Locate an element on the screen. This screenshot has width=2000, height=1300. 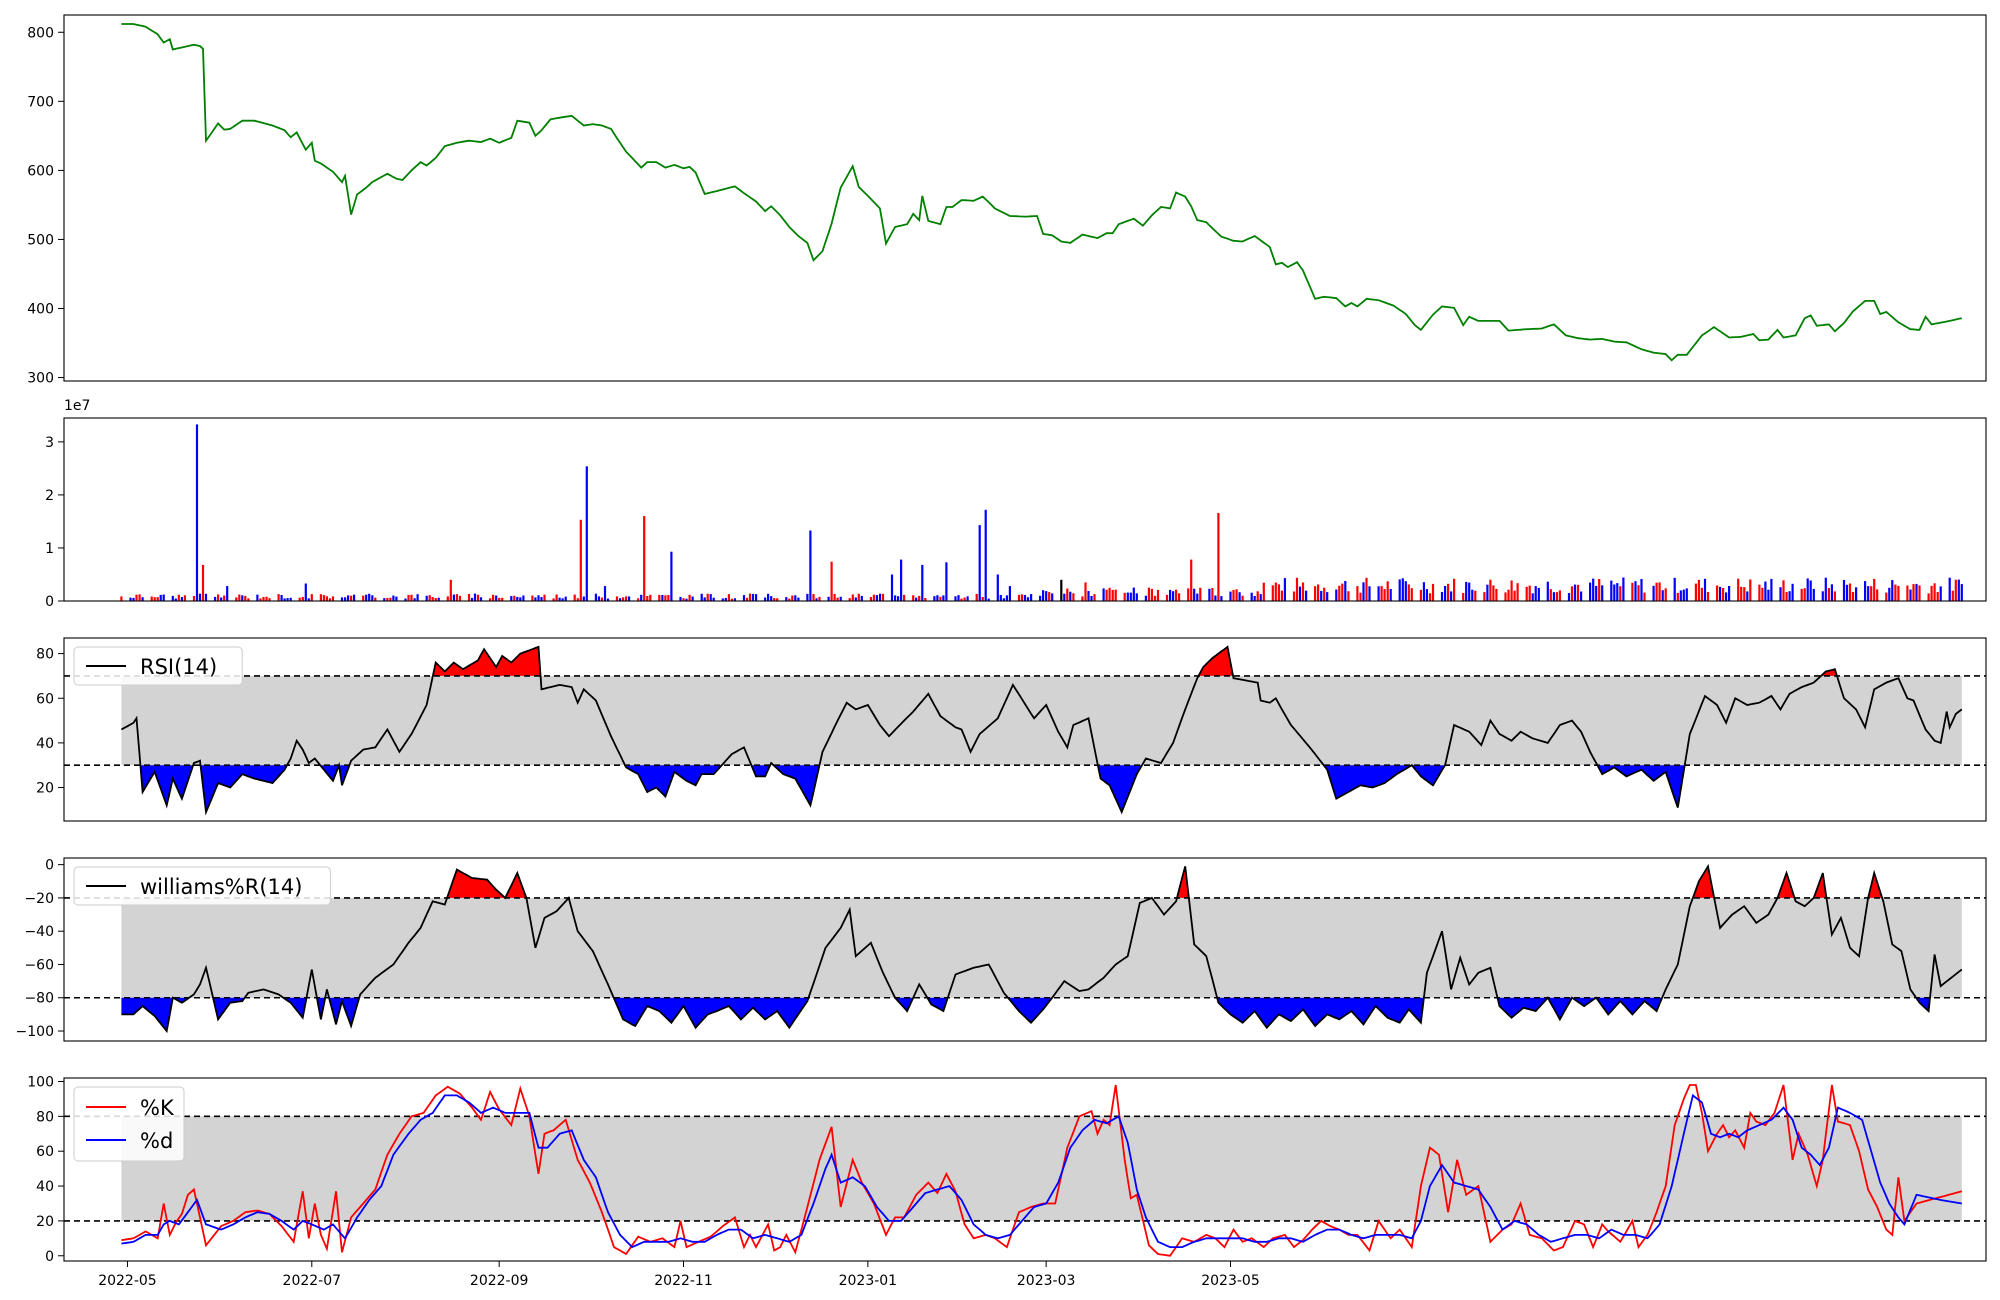
williams-panel: 0 −20 −40 −60 −80 −100 williams%R(14) is located at coordinates (1001, 949).